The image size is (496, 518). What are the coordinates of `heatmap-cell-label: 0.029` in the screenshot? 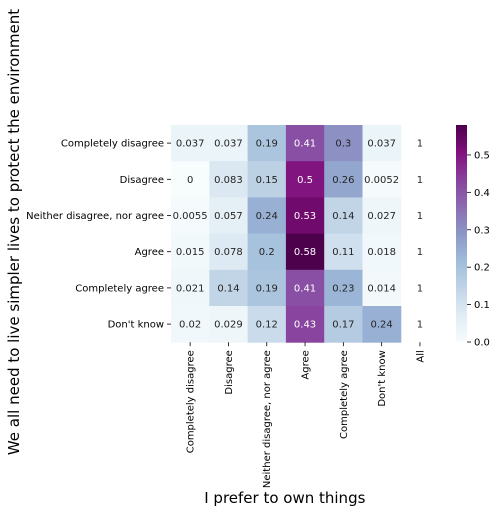 It's located at (228, 325).